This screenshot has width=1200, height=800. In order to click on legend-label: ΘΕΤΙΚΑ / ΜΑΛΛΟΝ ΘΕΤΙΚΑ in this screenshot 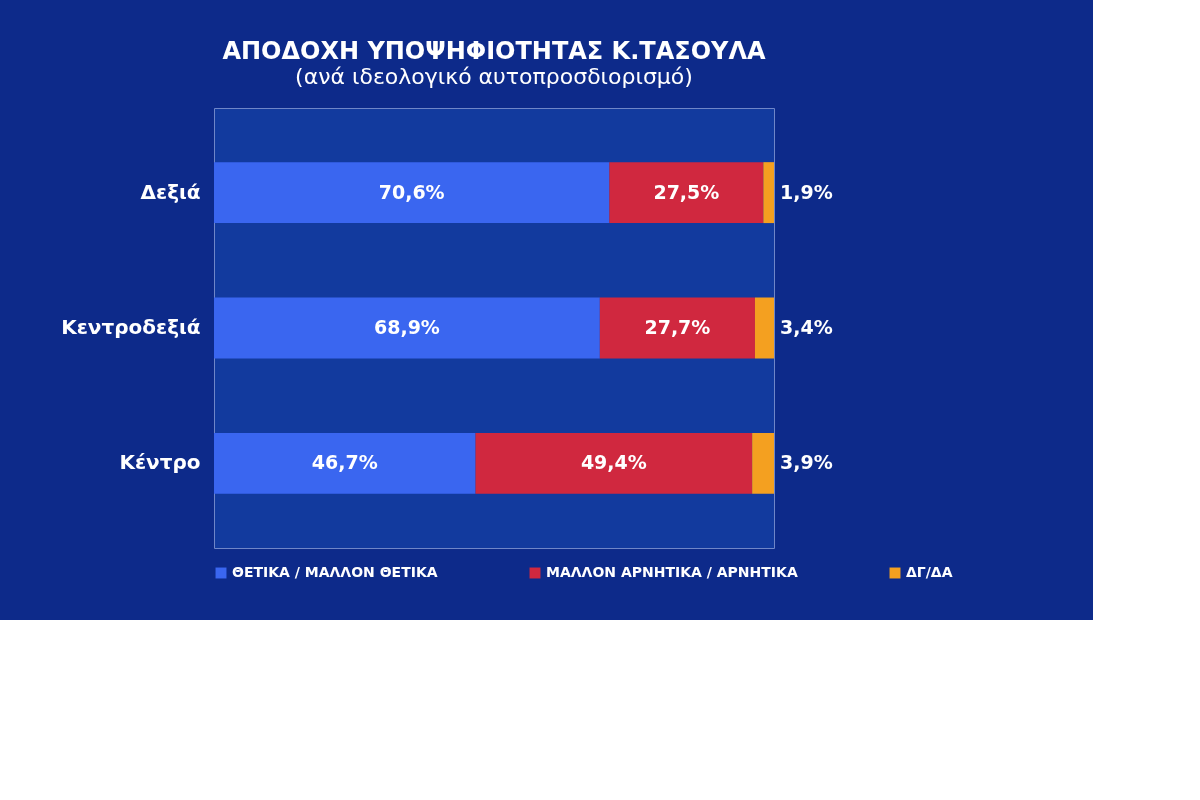, I will do `click(335, 572)`.